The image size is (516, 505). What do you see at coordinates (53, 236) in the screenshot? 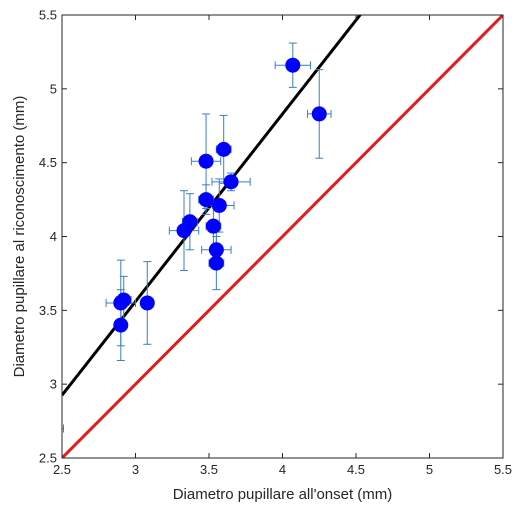
I see `y-tick-label: 4` at bounding box center [53, 236].